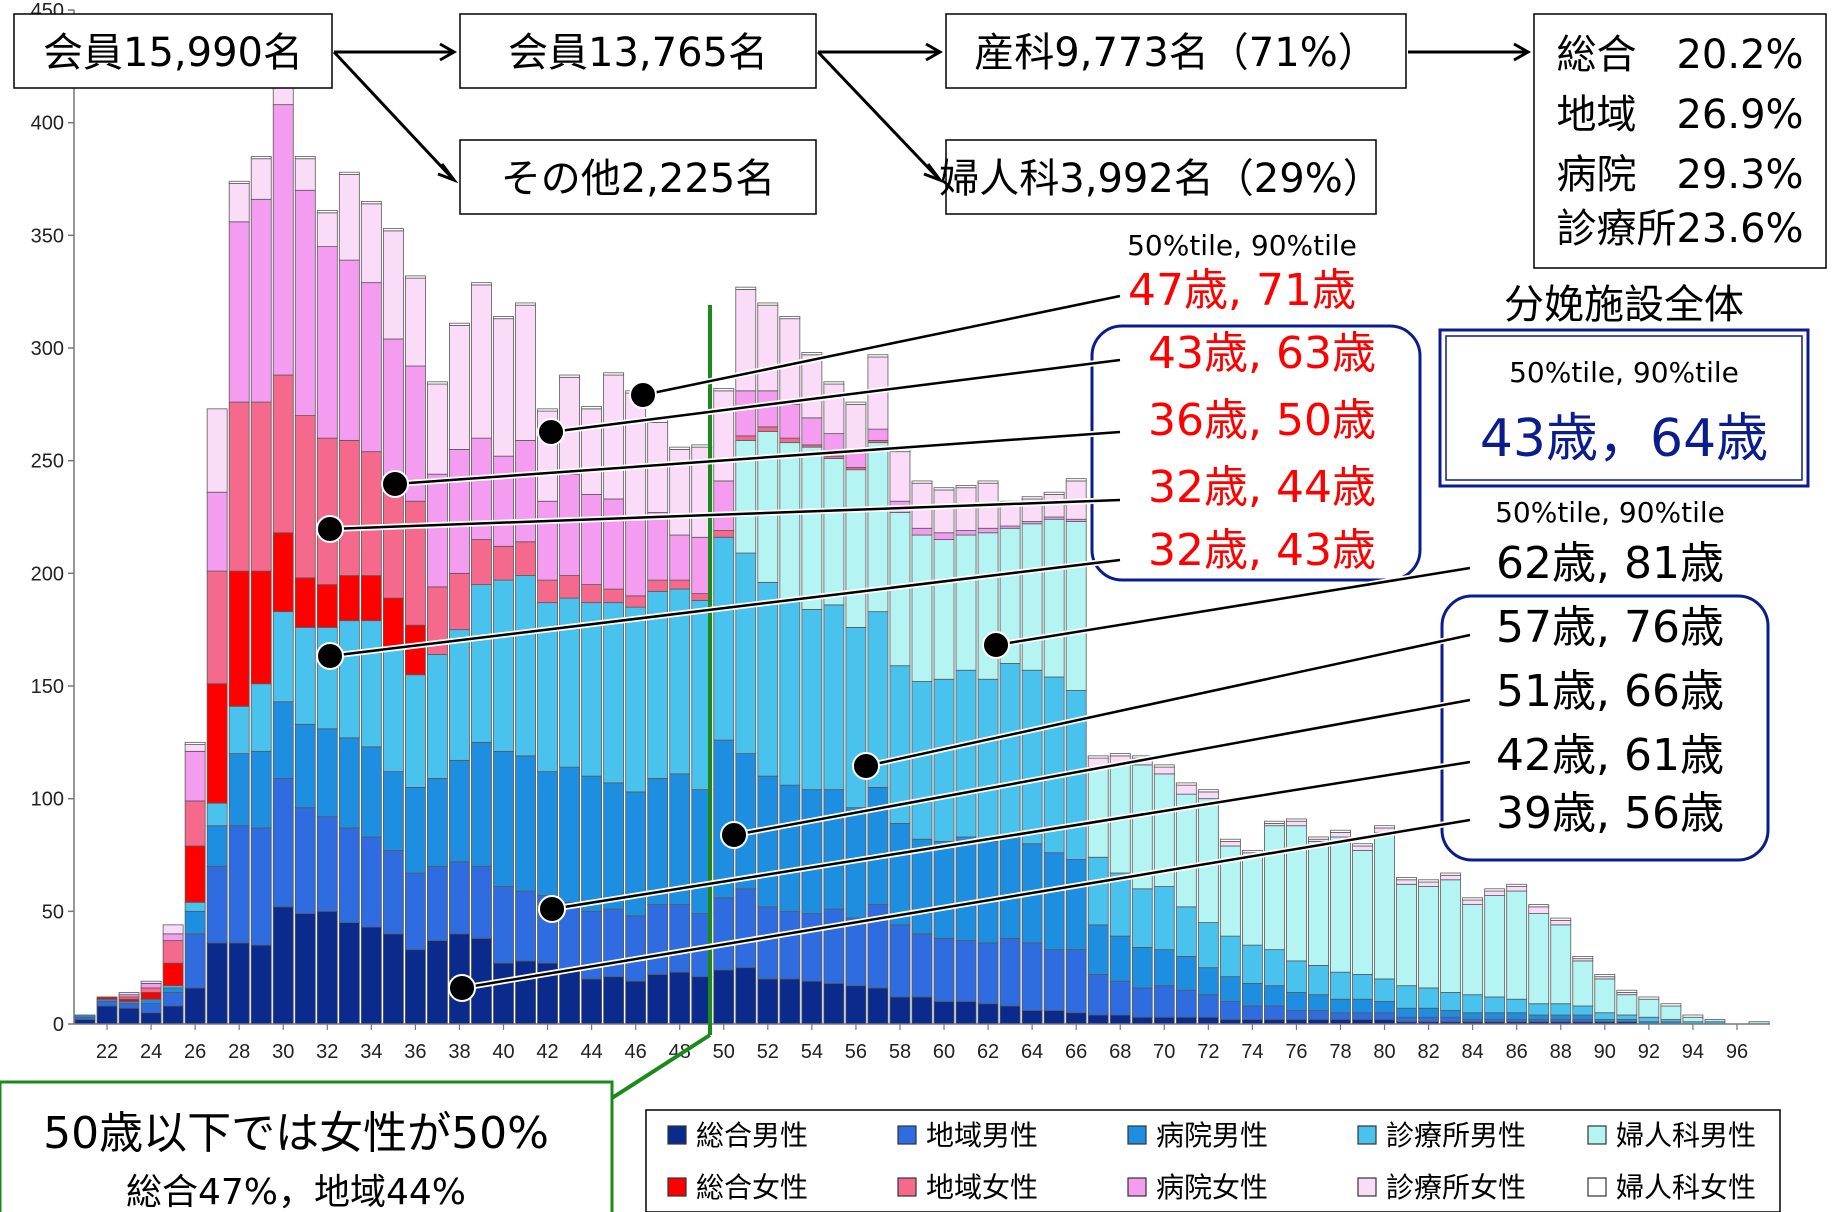 Image resolution: width=1839 pixels, height=1212 pixels. What do you see at coordinates (239, 983) in the screenshot?
I see `bar-segment-age-28-総合男性` at bounding box center [239, 983].